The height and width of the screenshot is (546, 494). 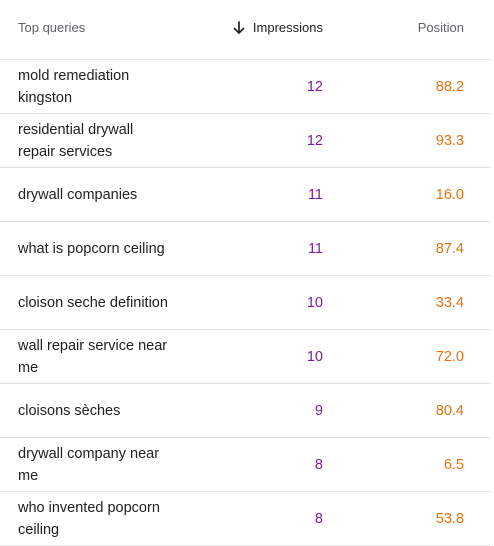 I want to click on table-header: Top queries Impressions Position, so click(x=245, y=30).